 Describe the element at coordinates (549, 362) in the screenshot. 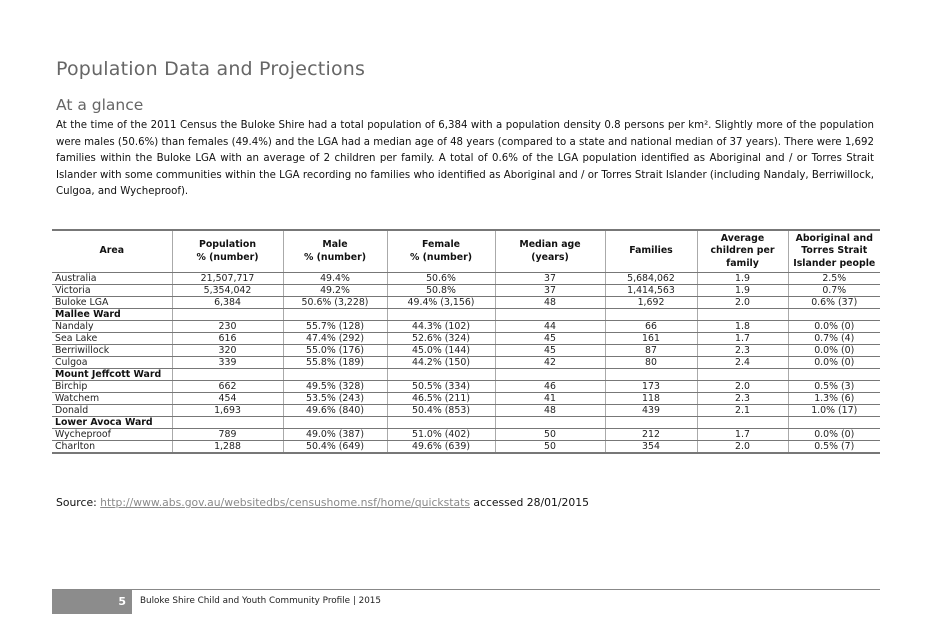

I see `table-cell: 42` at that location.